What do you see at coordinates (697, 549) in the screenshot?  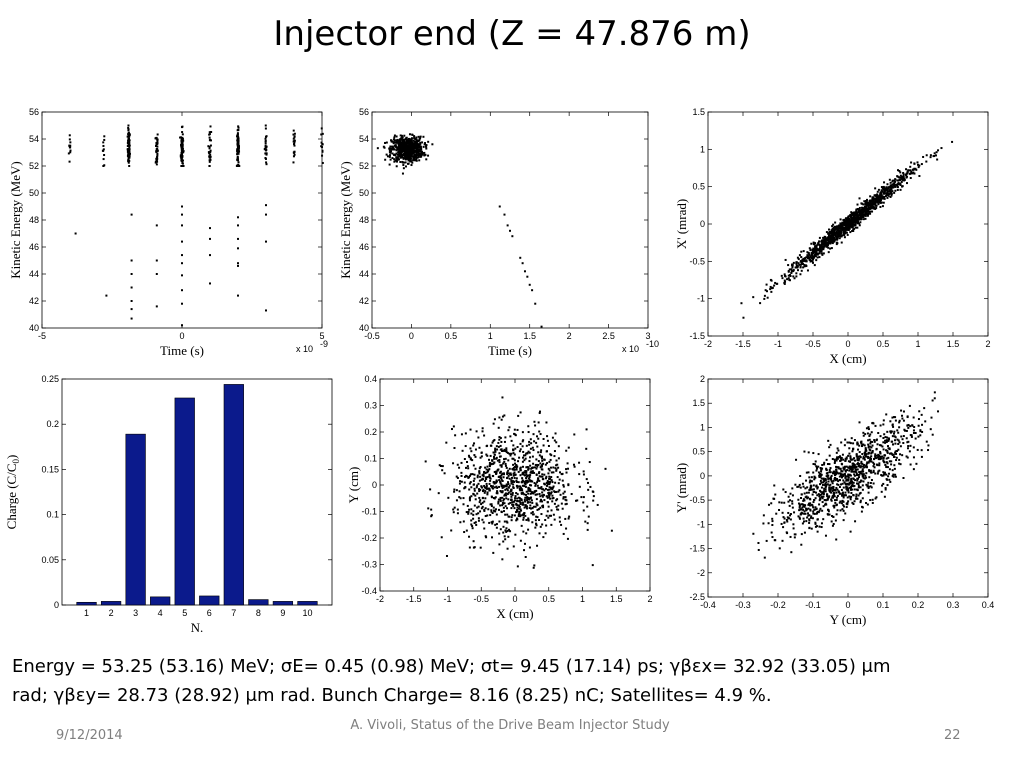 I see `y-tick-label: -1.5` at bounding box center [697, 549].